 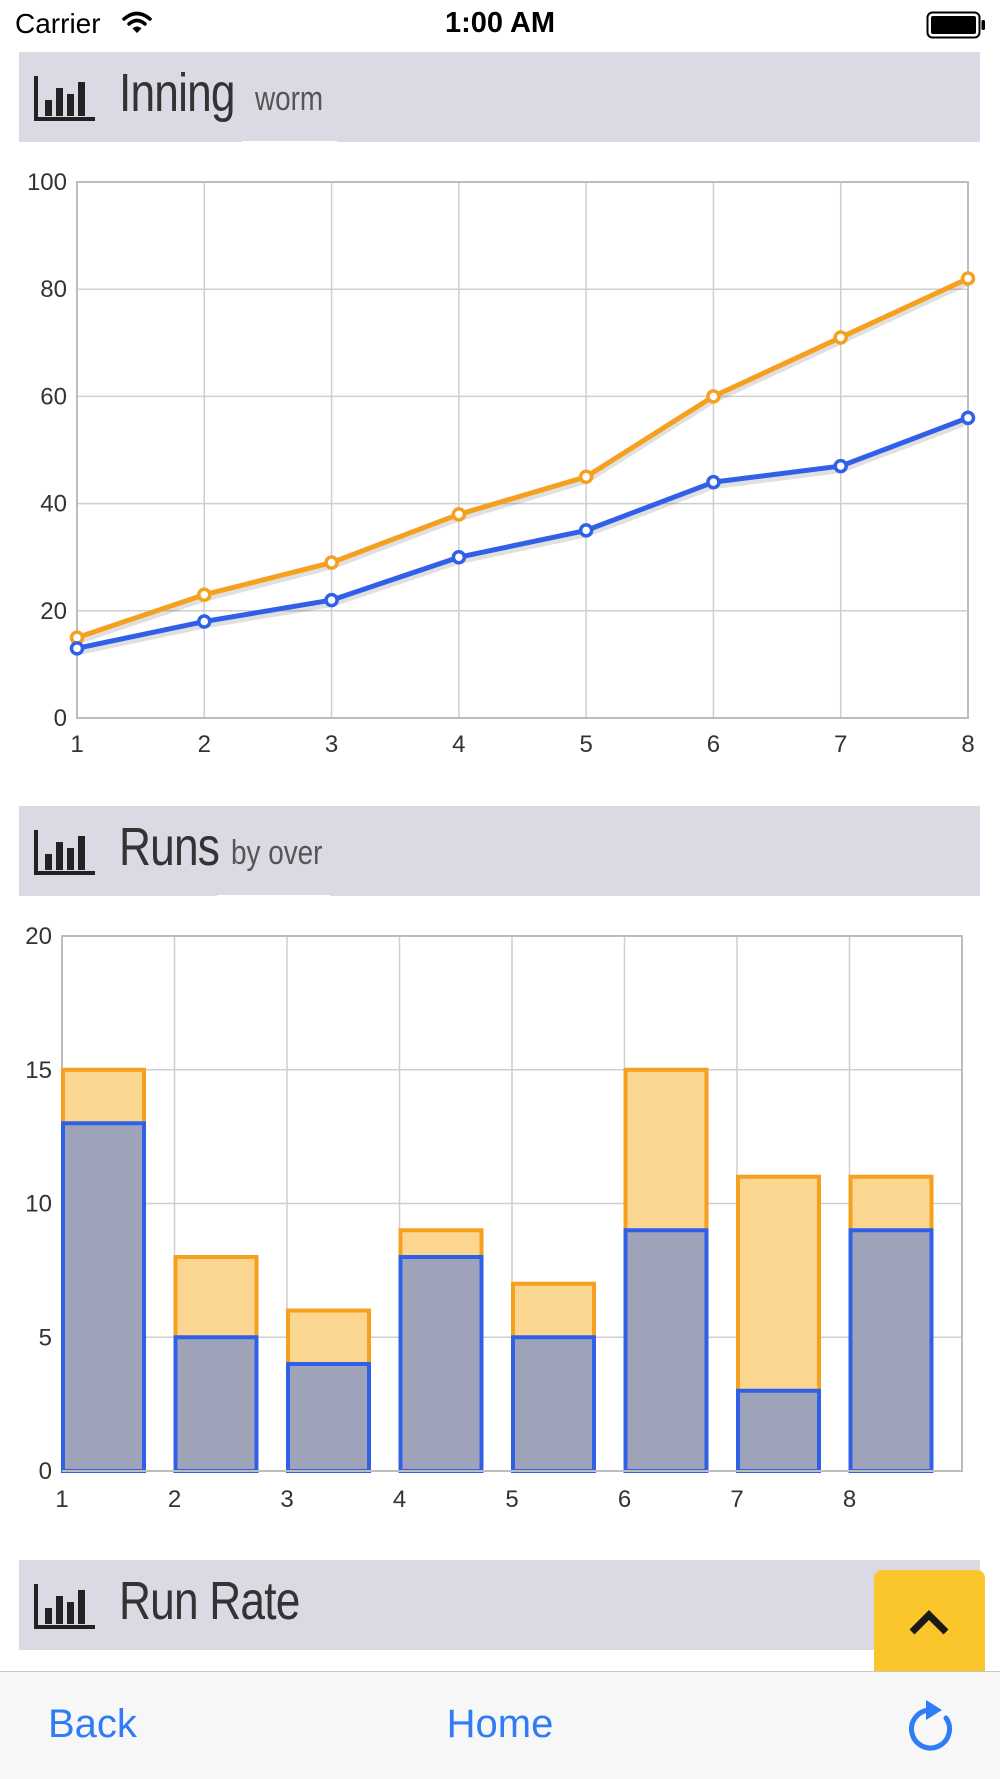 I want to click on y-tick-label: 15, so click(x=38, y=1070).